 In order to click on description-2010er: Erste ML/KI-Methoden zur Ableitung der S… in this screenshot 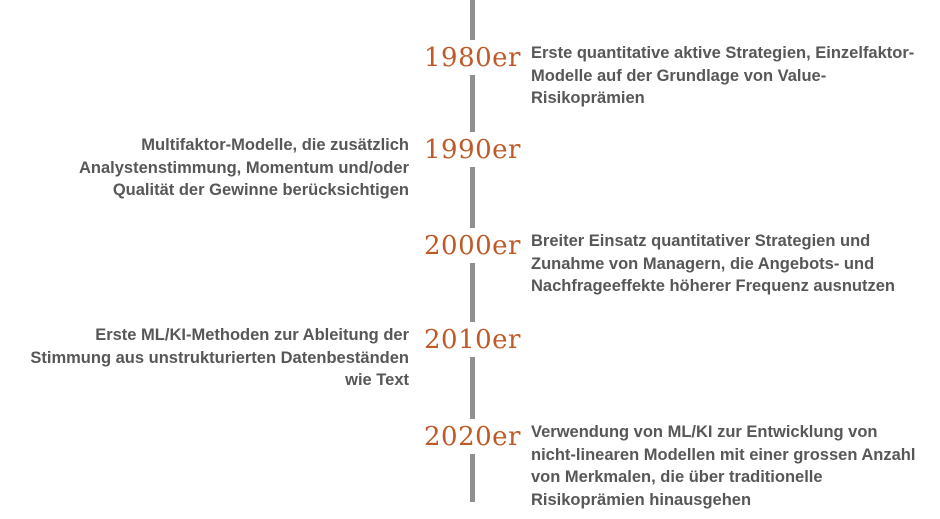, I will do `click(219, 357)`.